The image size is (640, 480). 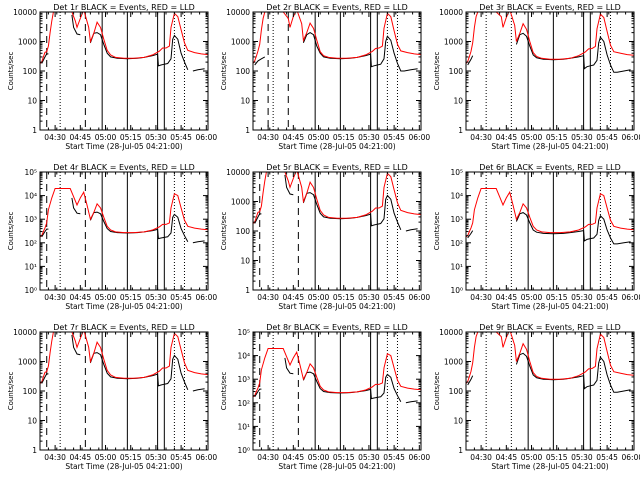 What do you see at coordinates (124, 7) in the screenshot?
I see `panel-title: Det 1r BLACK = Events, RED = LLD` at bounding box center [124, 7].